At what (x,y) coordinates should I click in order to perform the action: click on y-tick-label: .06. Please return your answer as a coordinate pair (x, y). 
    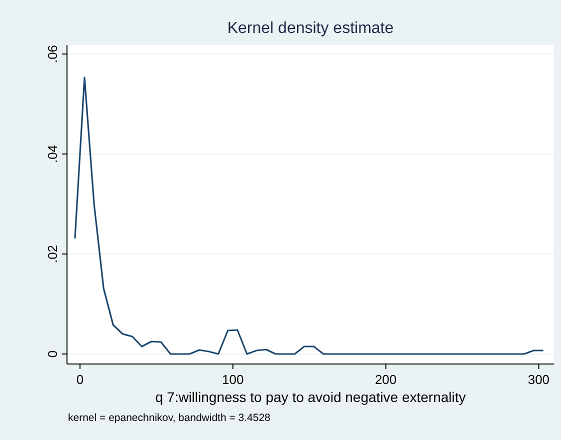
    Looking at the image, I should click on (52, 54).